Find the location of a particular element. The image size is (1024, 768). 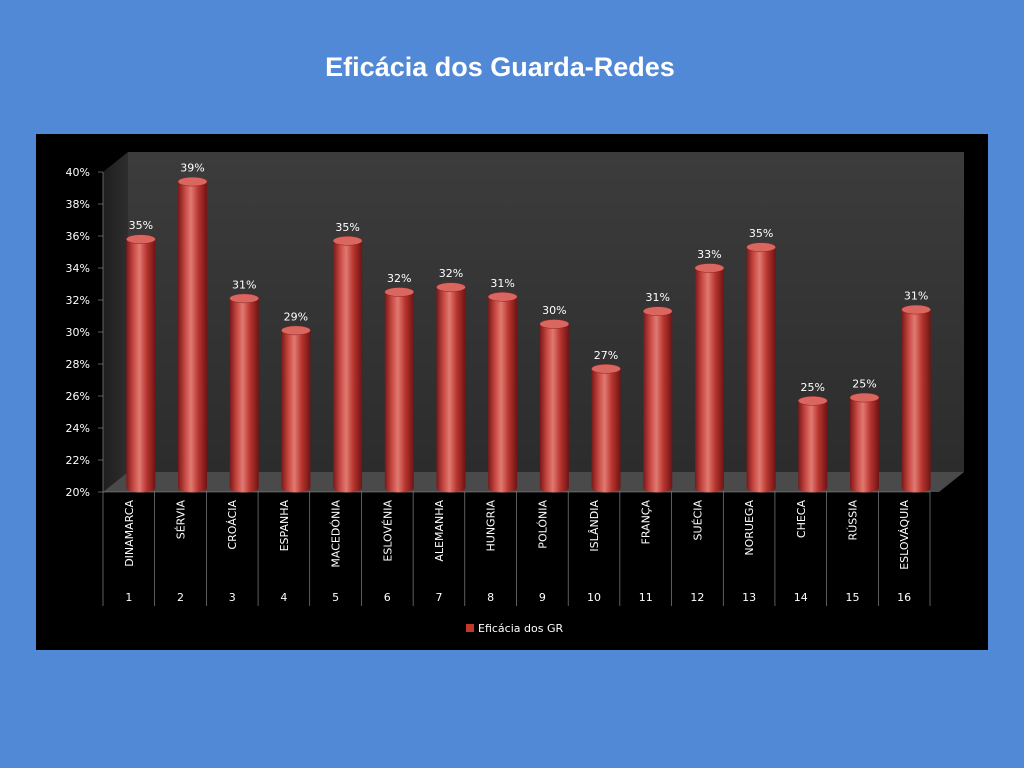

rank-label: 16 is located at coordinates (904, 597).